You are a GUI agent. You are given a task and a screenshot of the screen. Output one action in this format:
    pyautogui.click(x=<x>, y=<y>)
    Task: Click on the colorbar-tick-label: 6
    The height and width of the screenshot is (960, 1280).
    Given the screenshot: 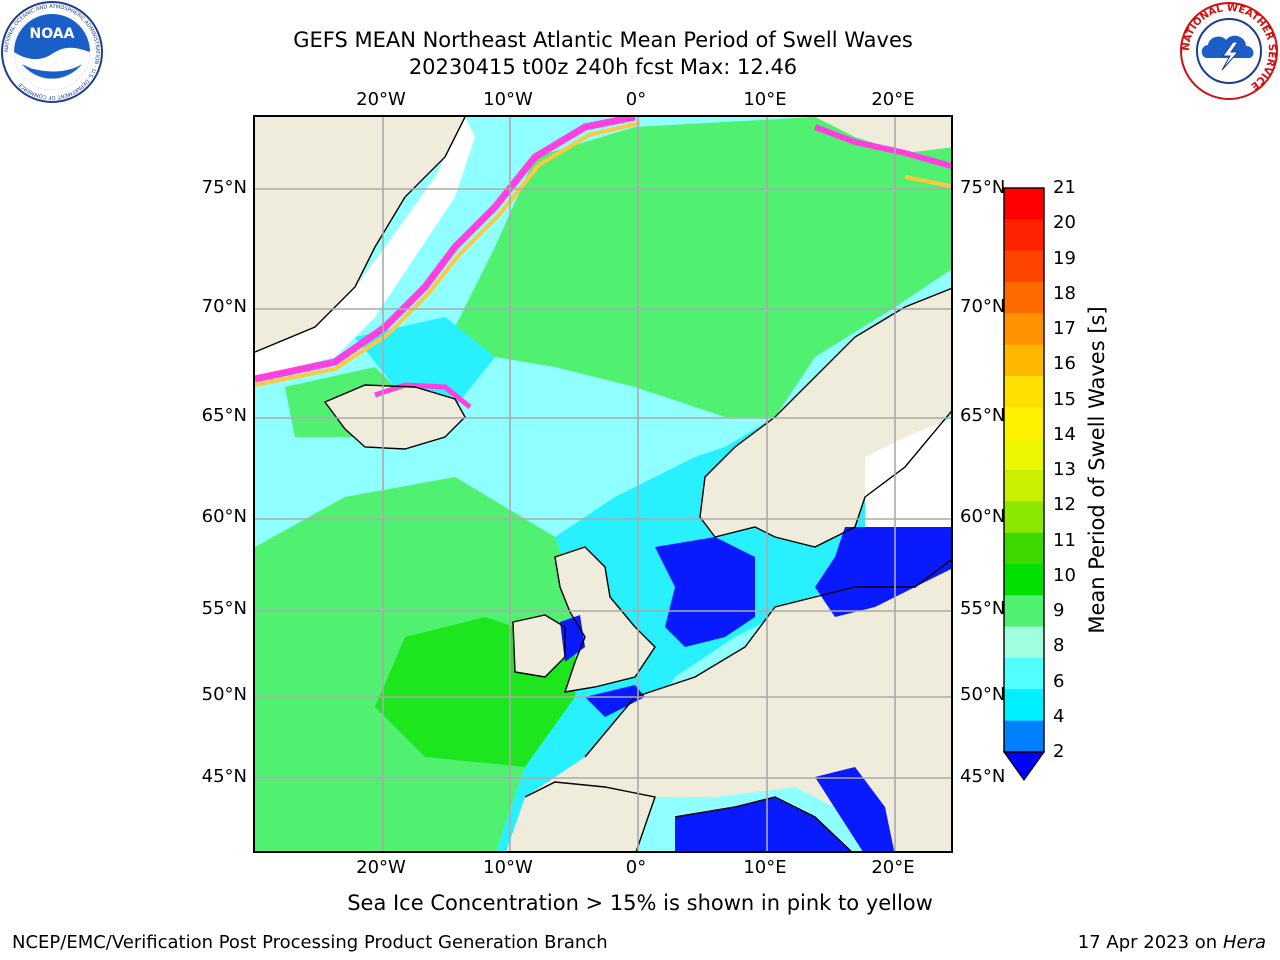 What is the action you would take?
    pyautogui.click(x=1059, y=681)
    